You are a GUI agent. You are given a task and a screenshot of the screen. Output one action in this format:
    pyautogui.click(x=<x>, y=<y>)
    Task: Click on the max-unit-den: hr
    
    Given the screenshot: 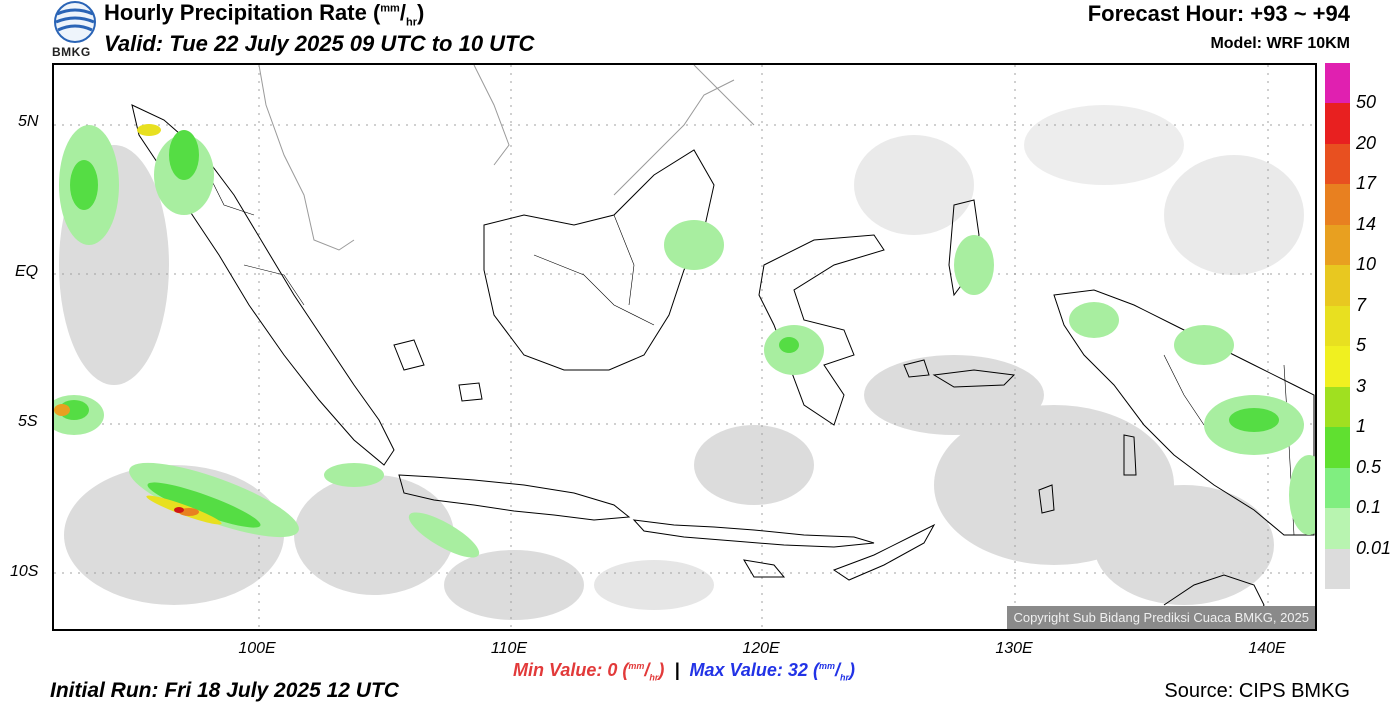 What is the action you would take?
    pyautogui.click(x=844, y=677)
    